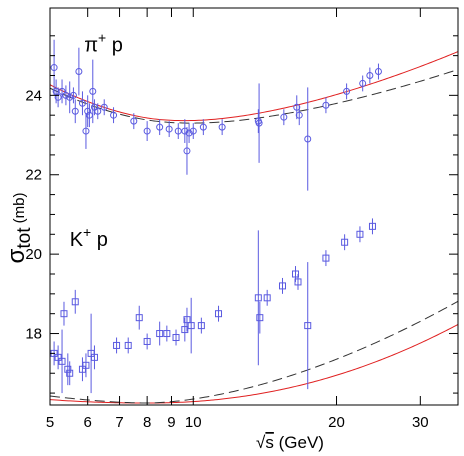 The width and height of the screenshot is (464, 456). Describe the element at coordinates (88, 422) in the screenshot. I see `x-tick-label: 6` at that location.